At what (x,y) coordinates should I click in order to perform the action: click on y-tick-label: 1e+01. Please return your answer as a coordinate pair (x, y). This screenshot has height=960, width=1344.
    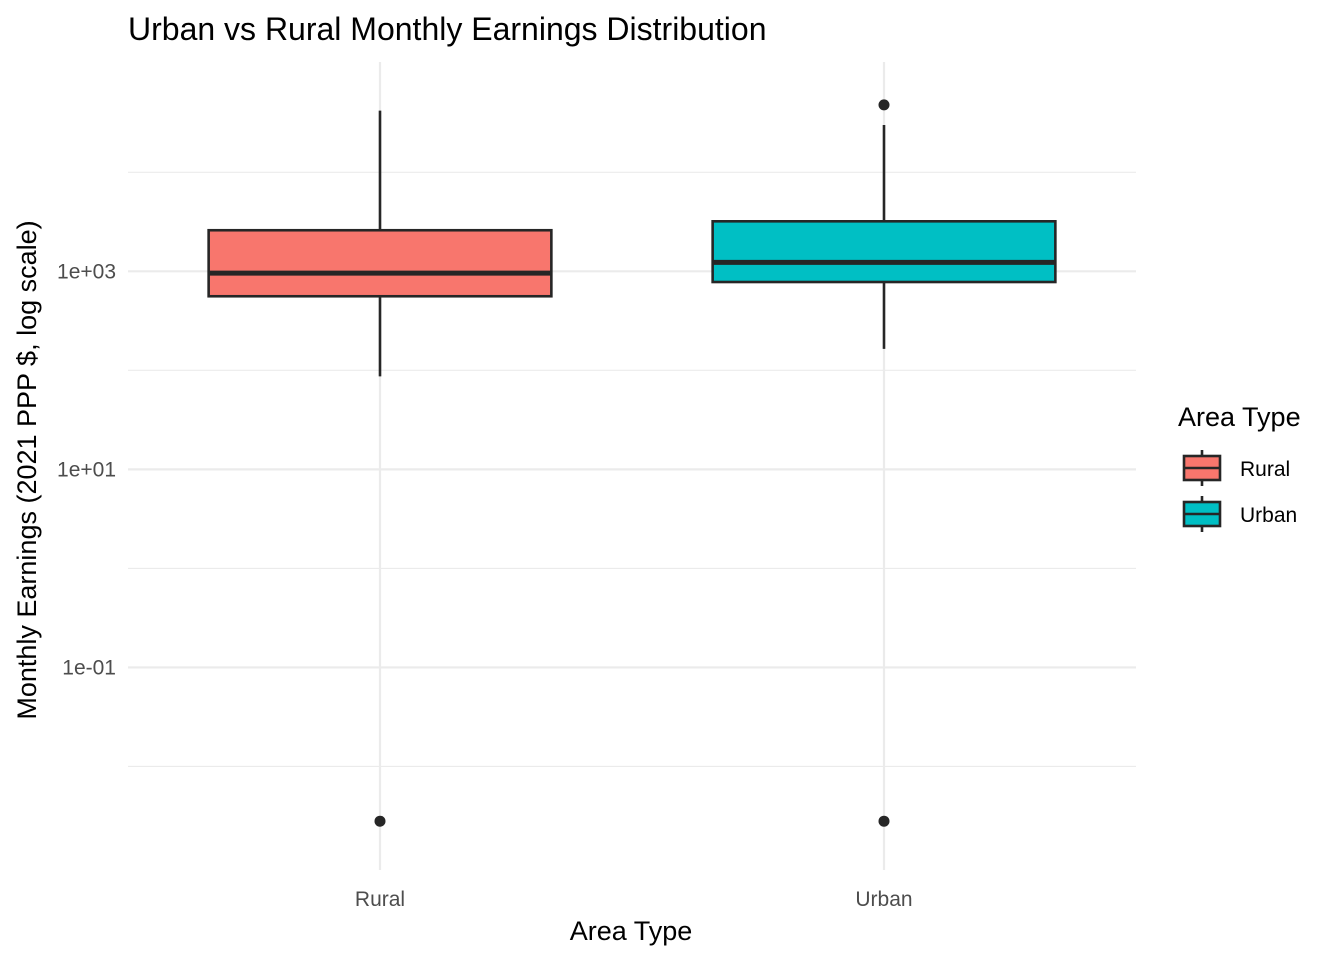
    Looking at the image, I should click on (86, 469).